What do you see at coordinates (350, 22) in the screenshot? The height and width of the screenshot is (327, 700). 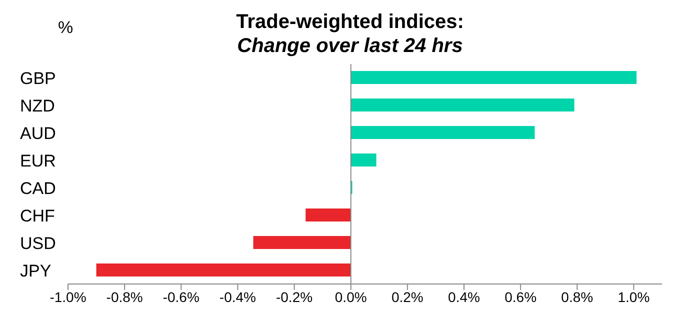 I see `chart-title: Trade-weighted indices:` at bounding box center [350, 22].